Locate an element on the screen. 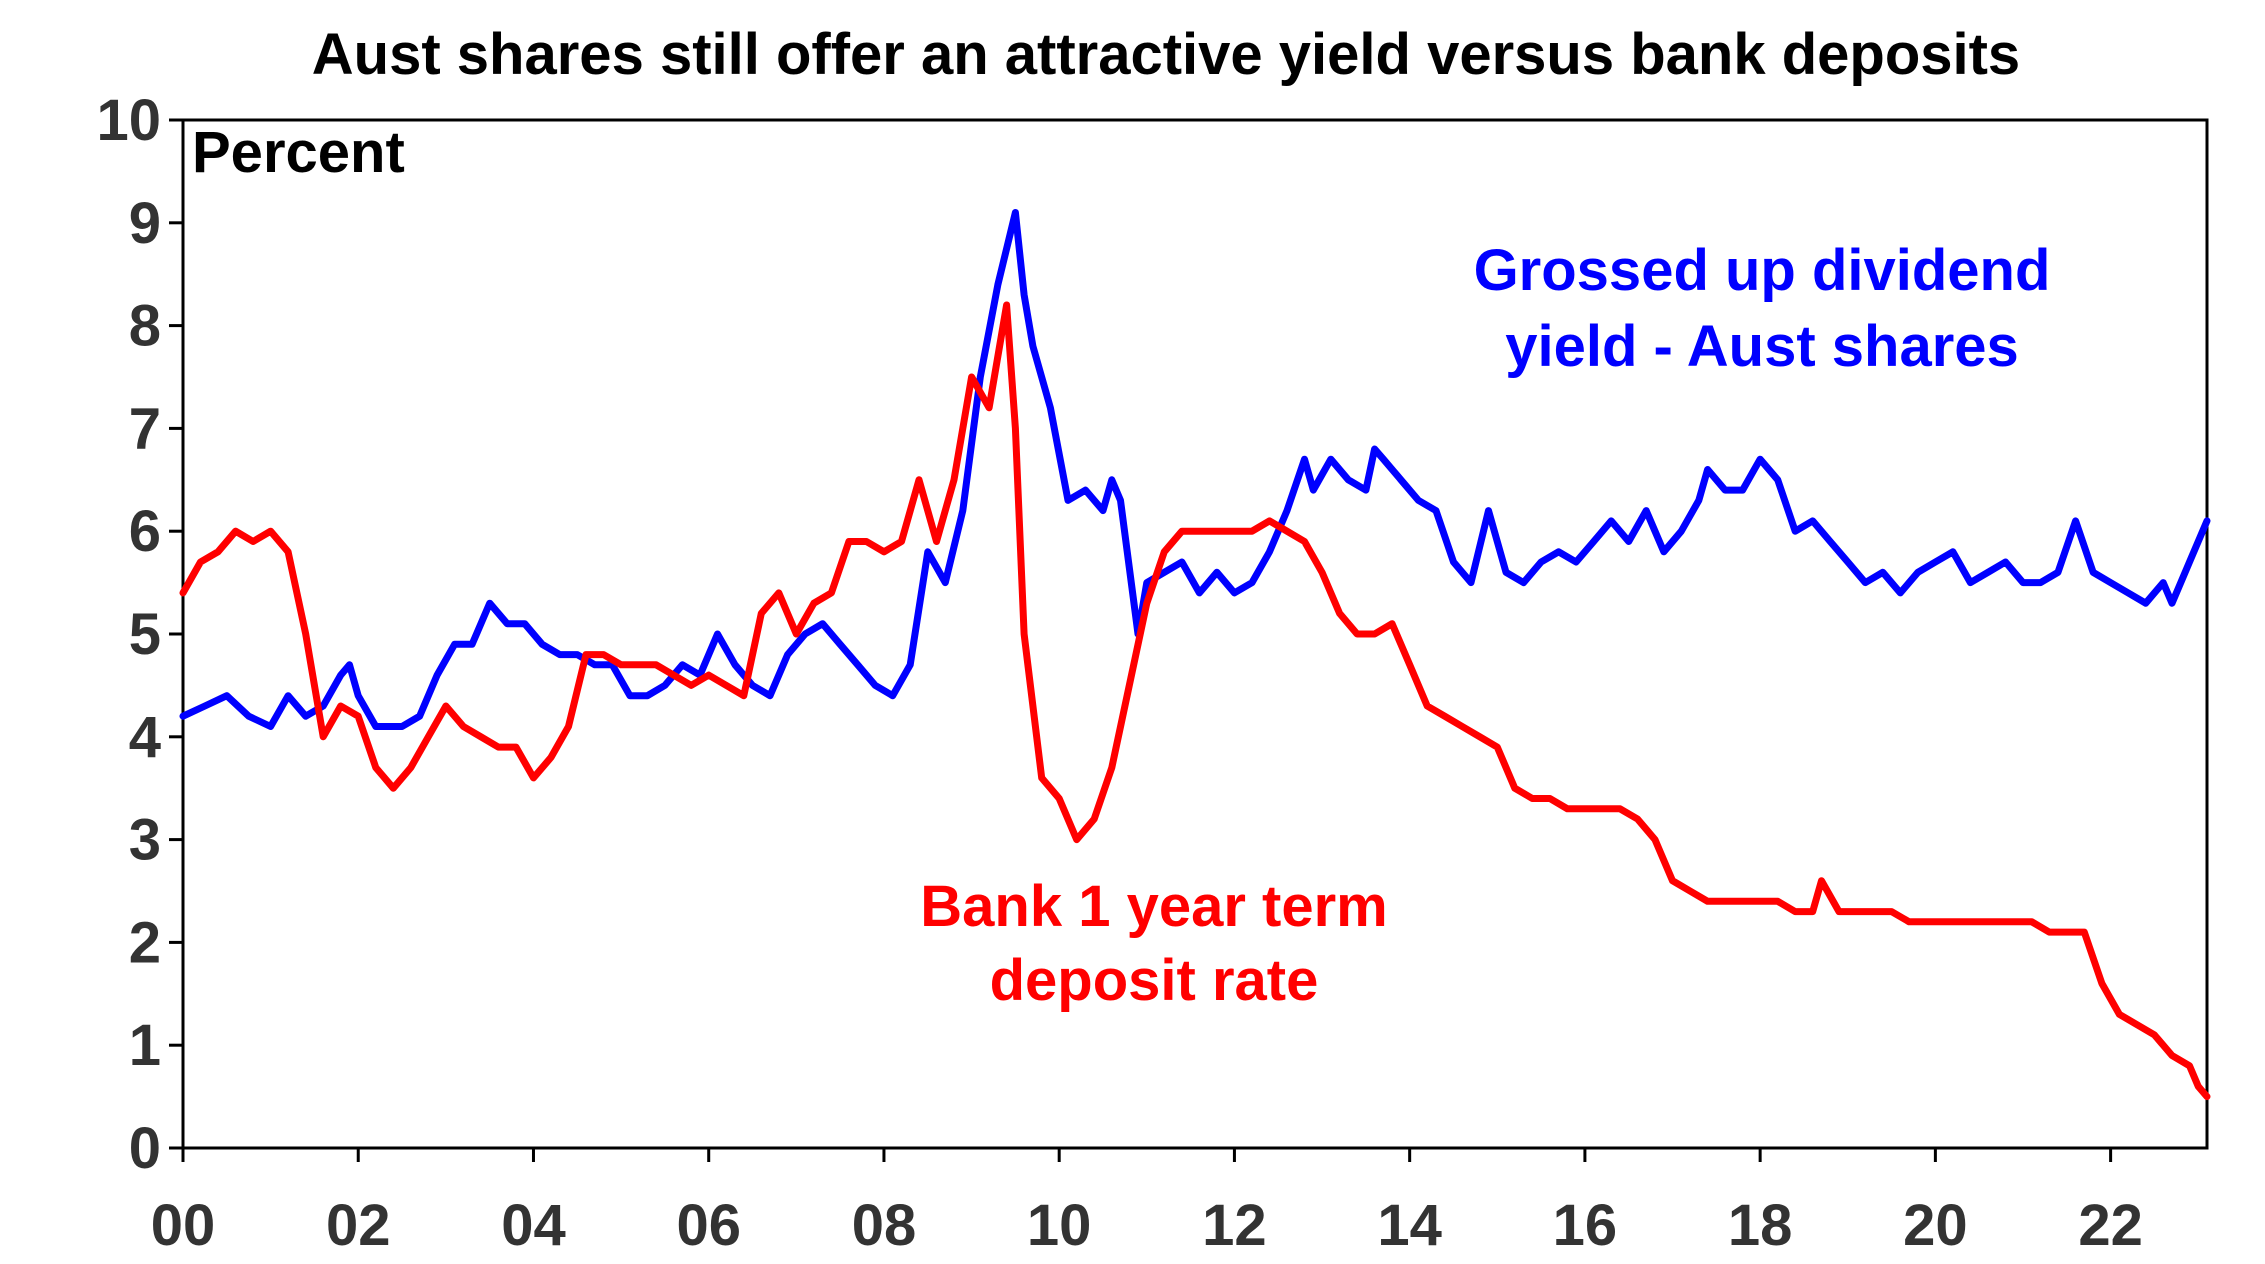  y-tick-label: 8 is located at coordinates (145, 326).